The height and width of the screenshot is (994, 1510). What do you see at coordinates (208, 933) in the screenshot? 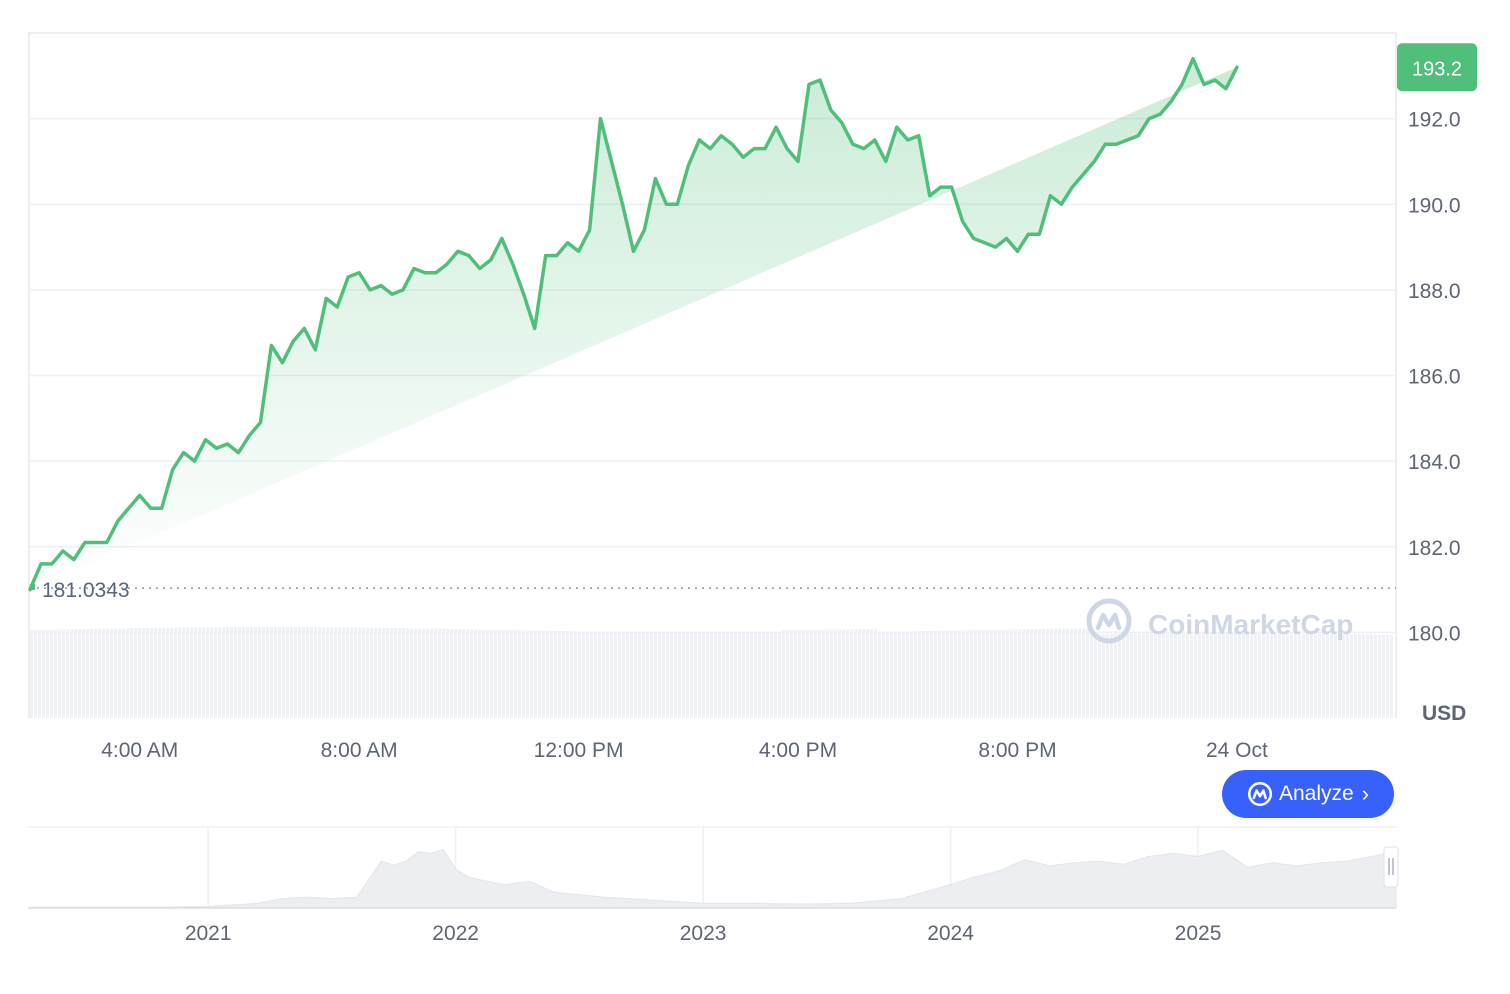
I see `navigator-year-label: 2021` at bounding box center [208, 933].